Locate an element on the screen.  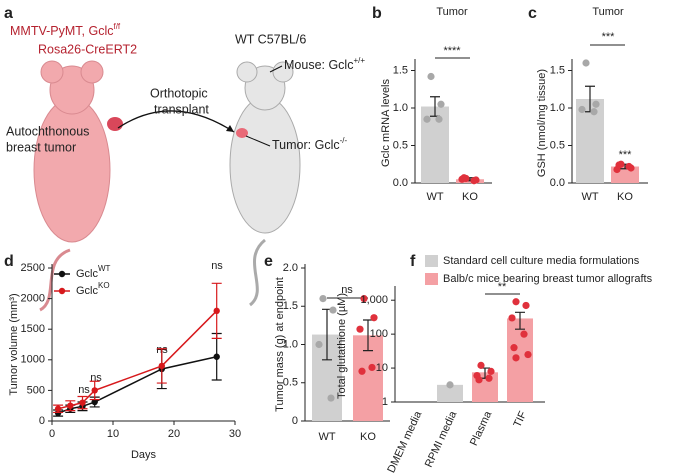
y-axis-label: GSH (nmol/mg tissue) is located at coordinates (542, 123).